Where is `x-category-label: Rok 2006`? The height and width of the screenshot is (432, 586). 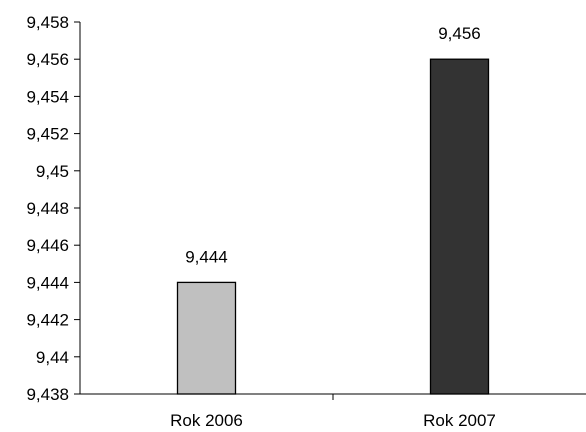 x-category-label: Rok 2006 is located at coordinates (206, 420).